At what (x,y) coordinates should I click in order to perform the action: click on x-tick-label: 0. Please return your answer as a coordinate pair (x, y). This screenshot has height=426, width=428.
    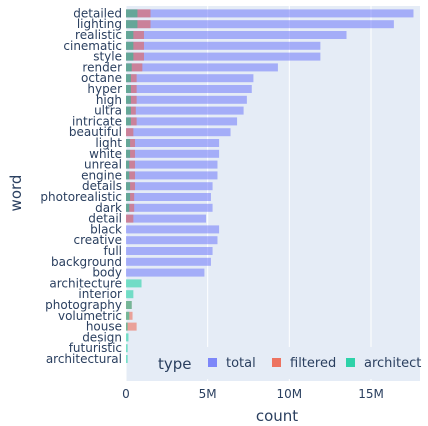
    Looking at the image, I should click on (126, 394).